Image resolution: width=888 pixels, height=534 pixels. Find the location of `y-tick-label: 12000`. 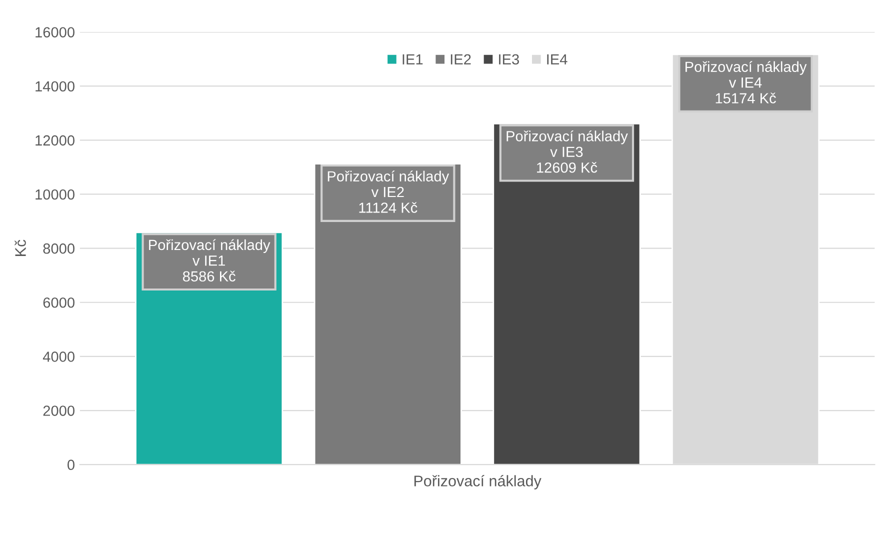

y-tick-label: 12000 is located at coordinates (55, 140).